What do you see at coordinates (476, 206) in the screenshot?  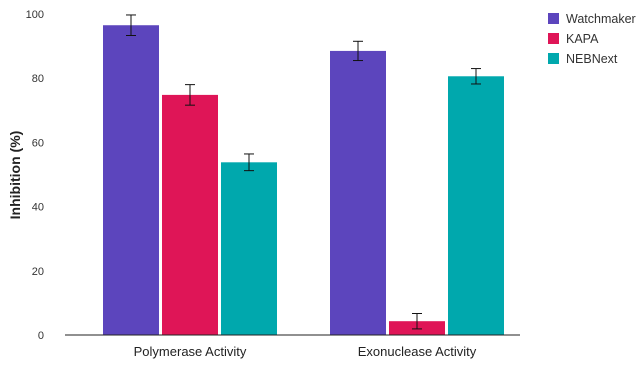 I see `bar-nebnext-exonuclease` at bounding box center [476, 206].